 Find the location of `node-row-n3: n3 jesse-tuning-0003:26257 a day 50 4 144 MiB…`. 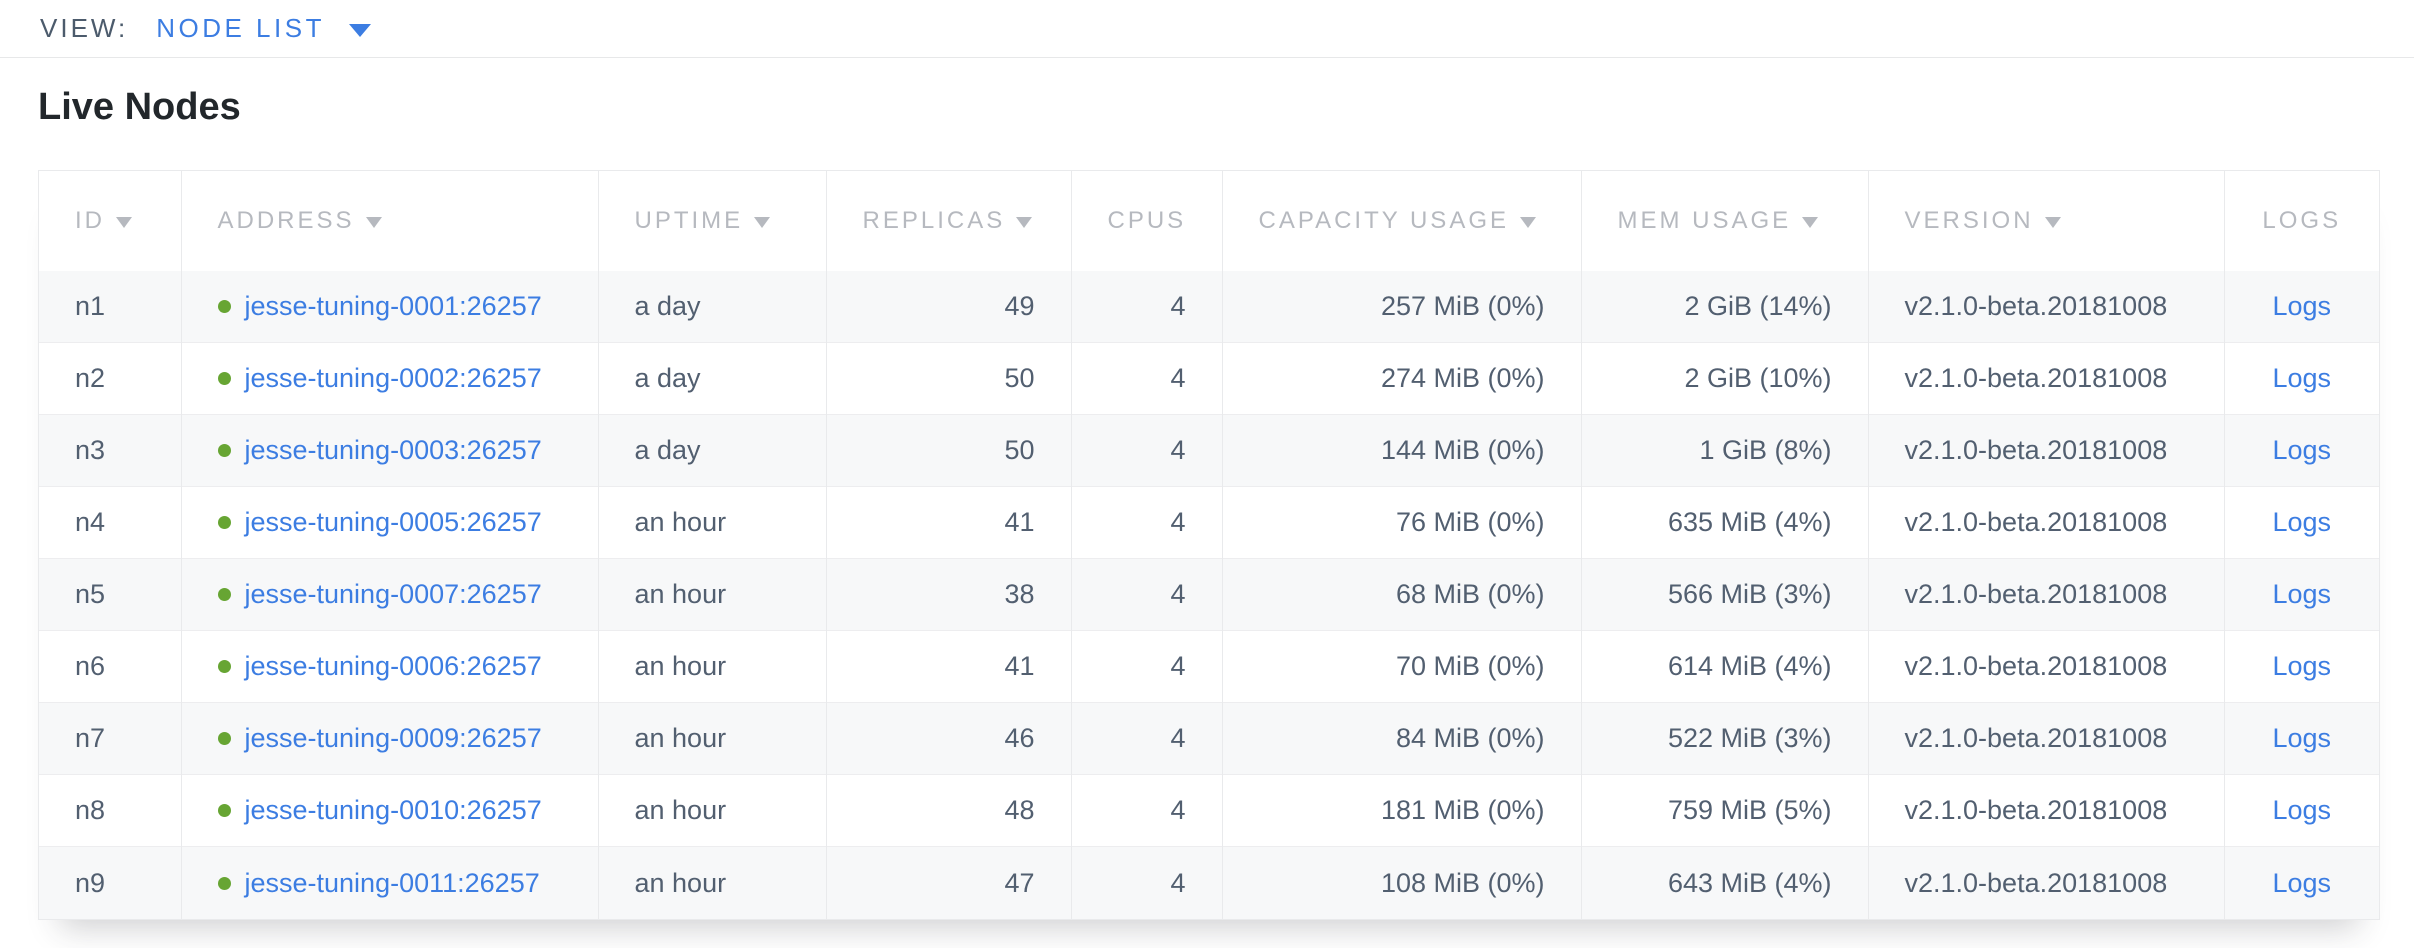

node-row-n3: n3 jesse-tuning-0003:26257 a day 50 4 144 MiB… is located at coordinates (1209, 450).